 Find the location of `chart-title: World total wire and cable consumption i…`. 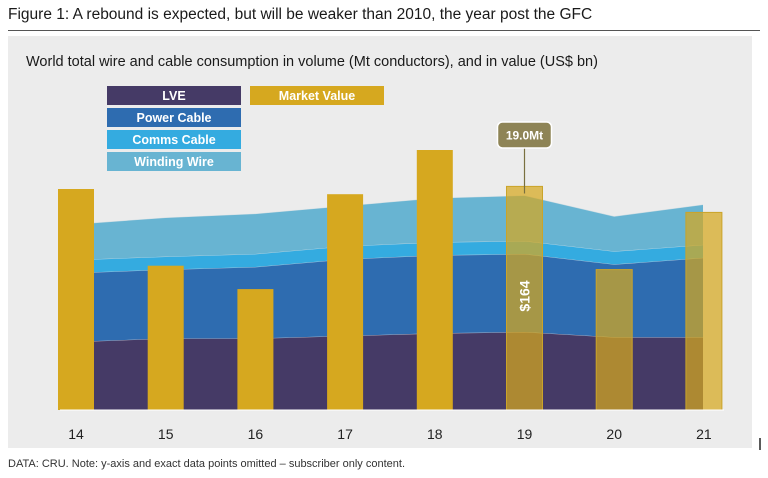

chart-title: World total wire and cable consumption i… is located at coordinates (312, 62).